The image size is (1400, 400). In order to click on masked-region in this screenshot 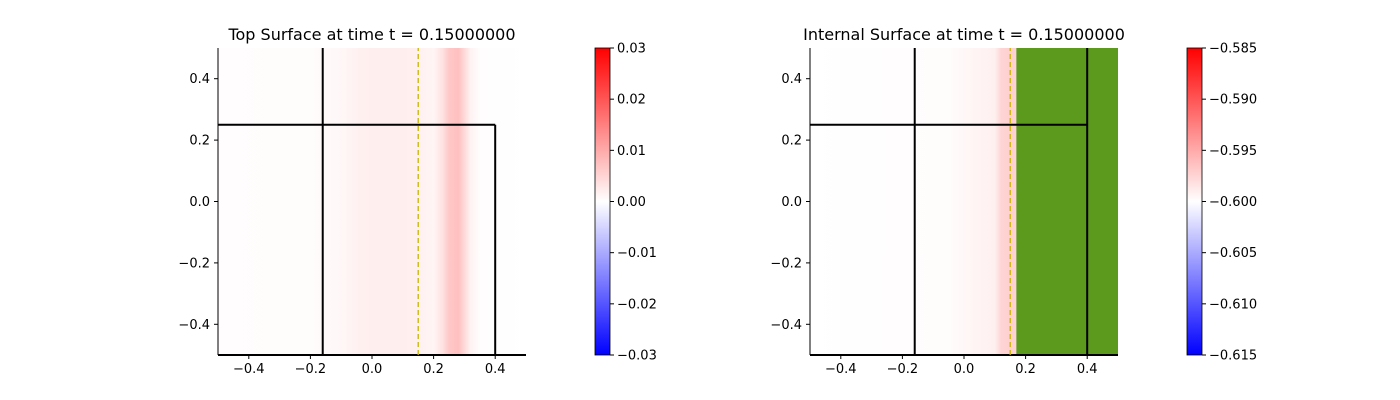, I will do `click(1067, 201)`.